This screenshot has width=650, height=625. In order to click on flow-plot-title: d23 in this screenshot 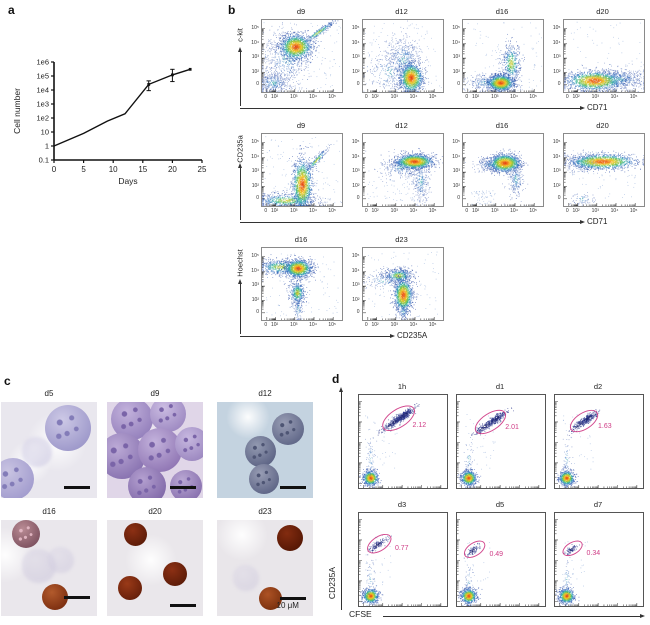, I will do `click(401, 239)`.